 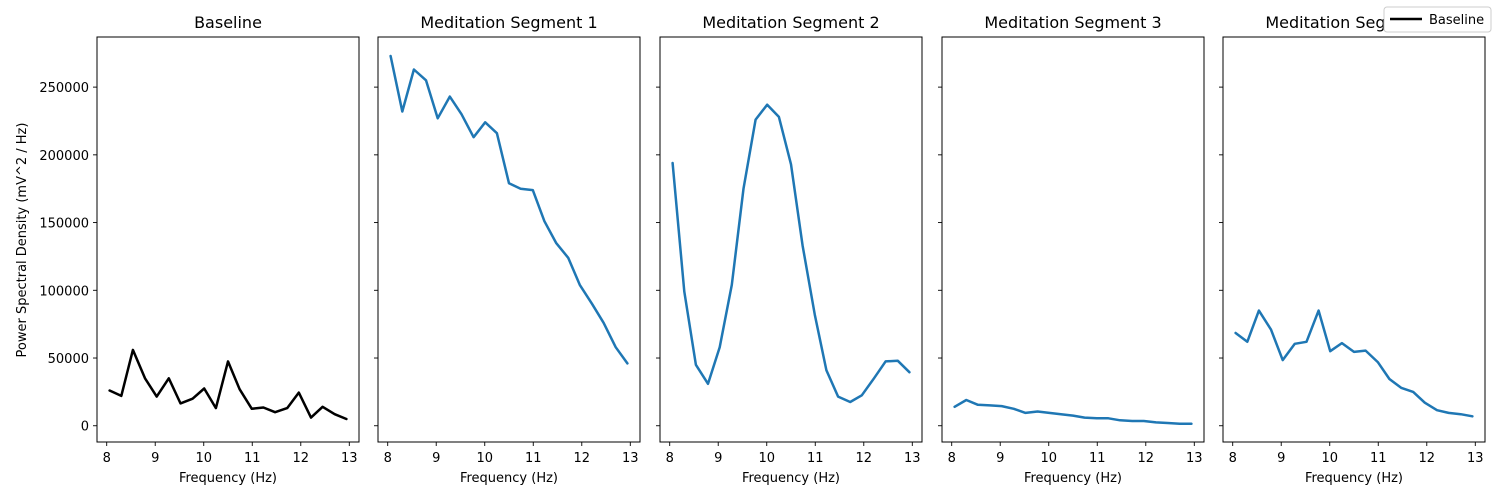 I want to click on y-tick-label: 250000, so click(x=64, y=88).